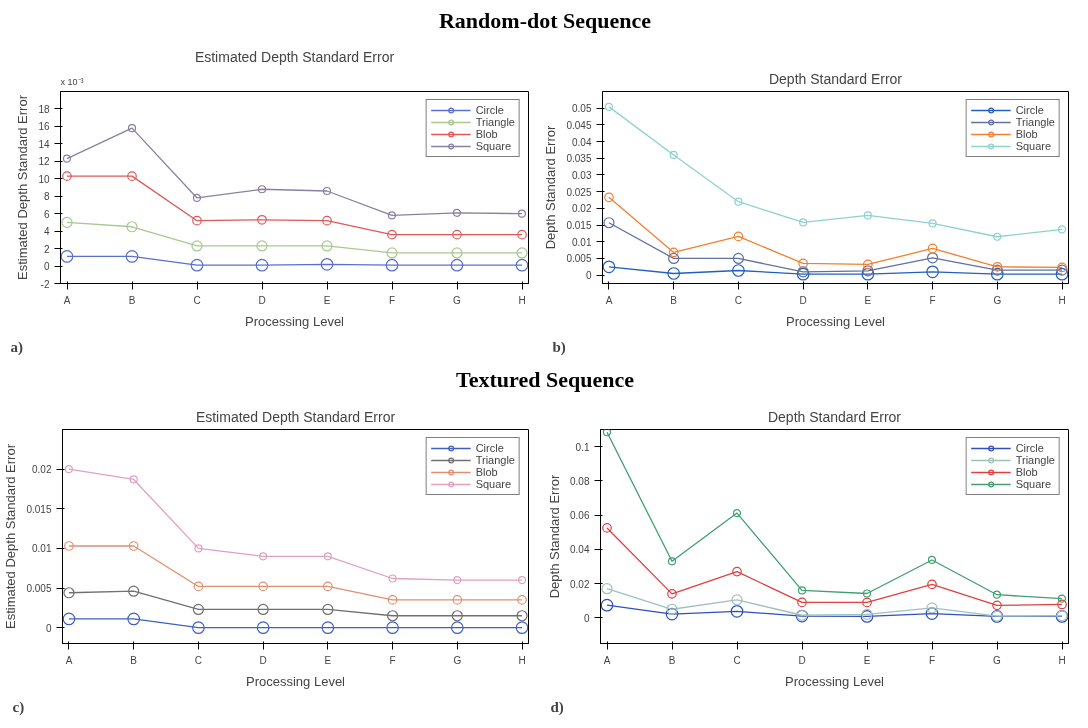  I want to click on y-tick-label: 0.035, so click(579, 159).